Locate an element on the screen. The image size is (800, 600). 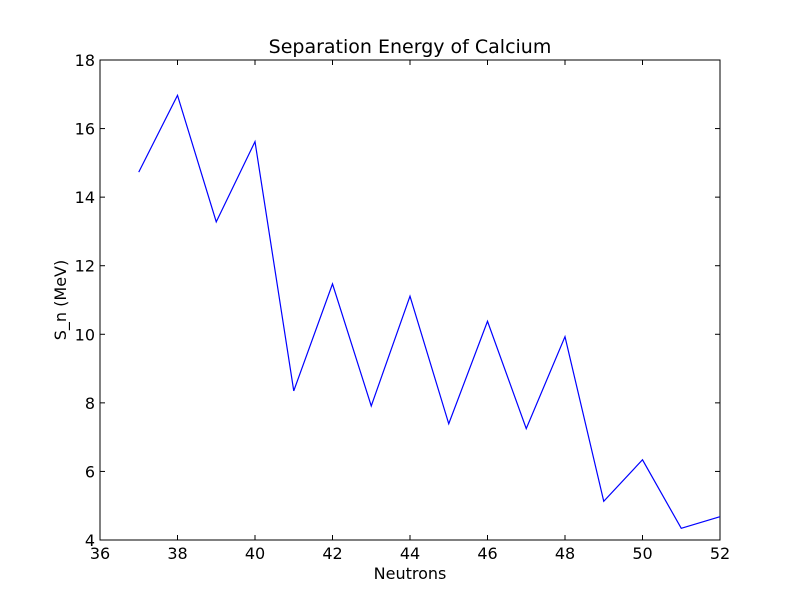
y-tick-label: 14 is located at coordinates (85, 197).